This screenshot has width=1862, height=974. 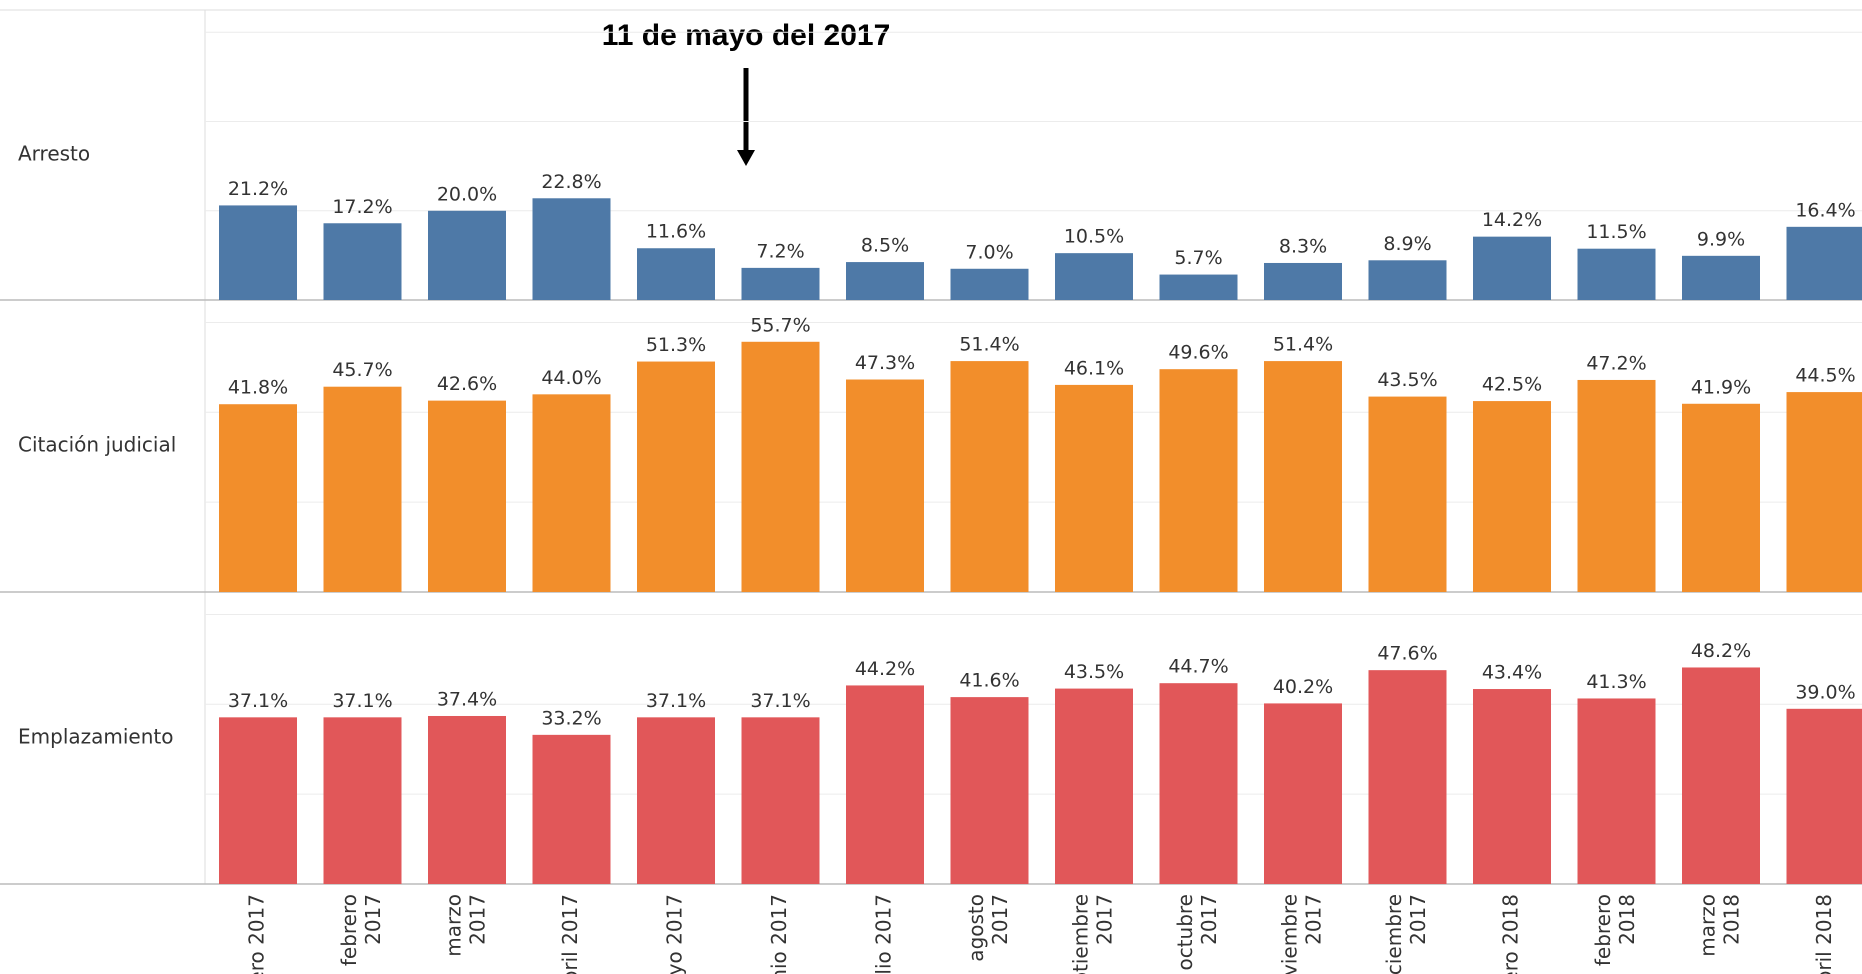 I want to click on x-tick-label: julio 2017, so click(x=884, y=934).